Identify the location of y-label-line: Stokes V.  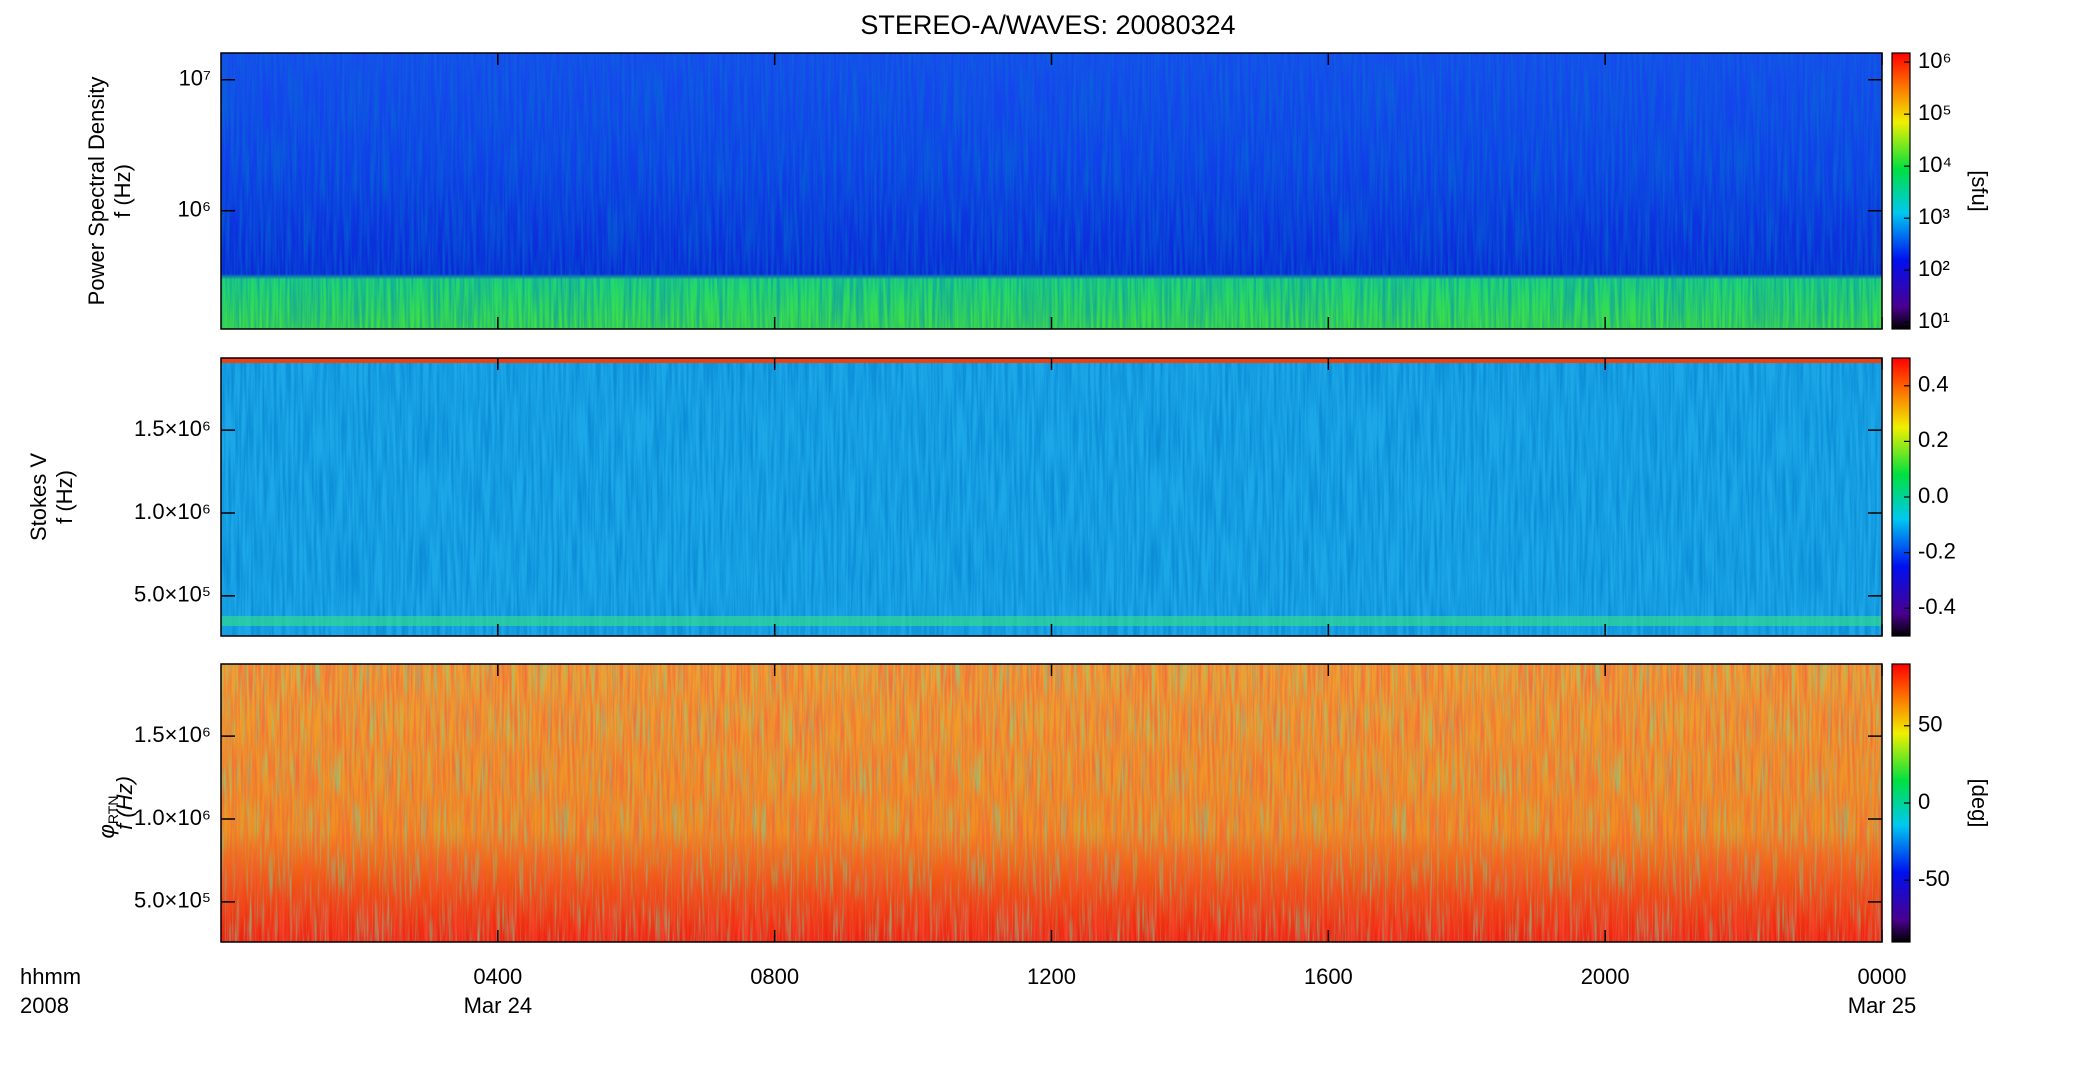
(38, 497).